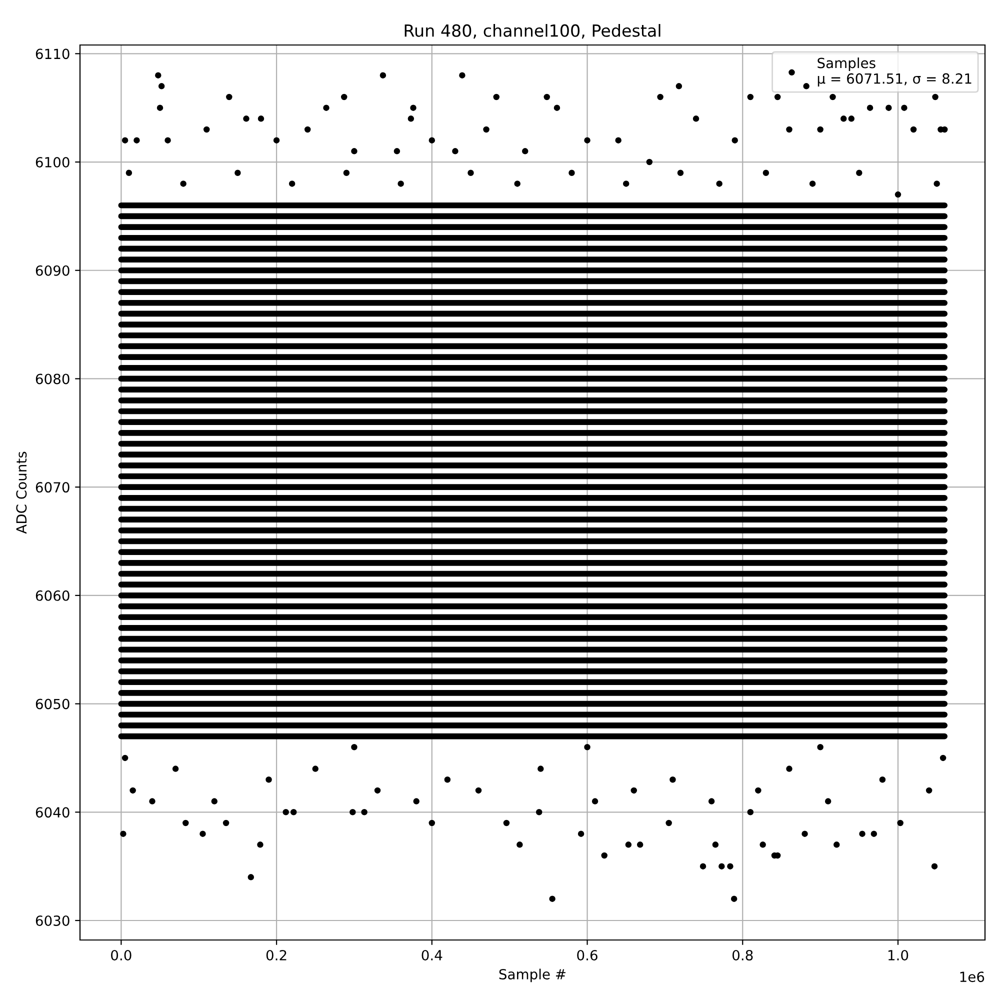 The height and width of the screenshot is (1000, 1000). I want to click on y-tick-label: 6030, so click(53, 920).